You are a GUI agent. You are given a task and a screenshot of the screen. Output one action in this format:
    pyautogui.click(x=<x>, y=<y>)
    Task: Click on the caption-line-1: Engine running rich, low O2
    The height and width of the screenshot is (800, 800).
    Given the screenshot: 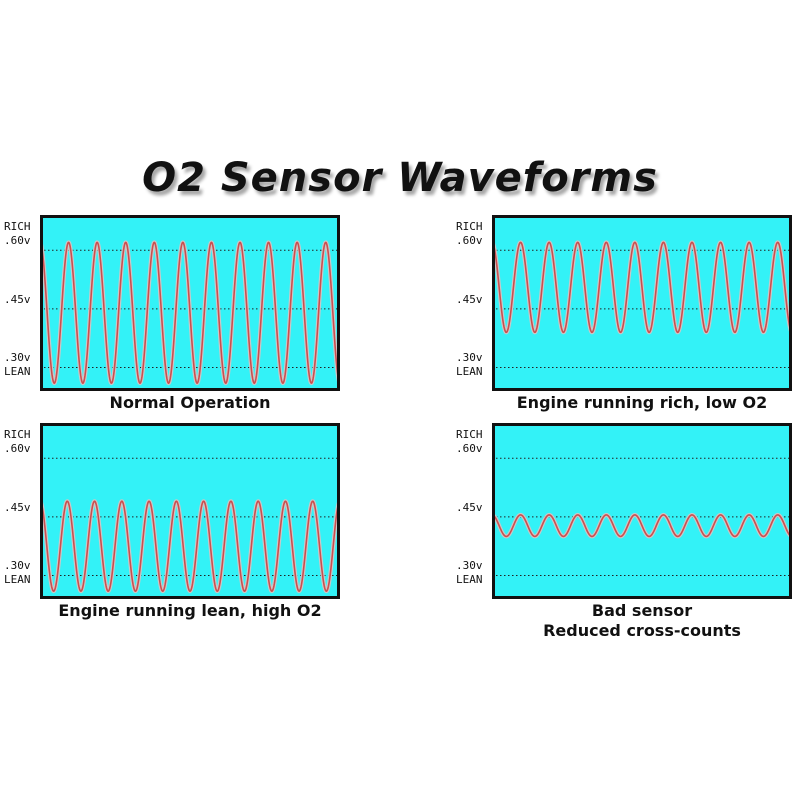 What is the action you would take?
    pyautogui.click(x=642, y=402)
    